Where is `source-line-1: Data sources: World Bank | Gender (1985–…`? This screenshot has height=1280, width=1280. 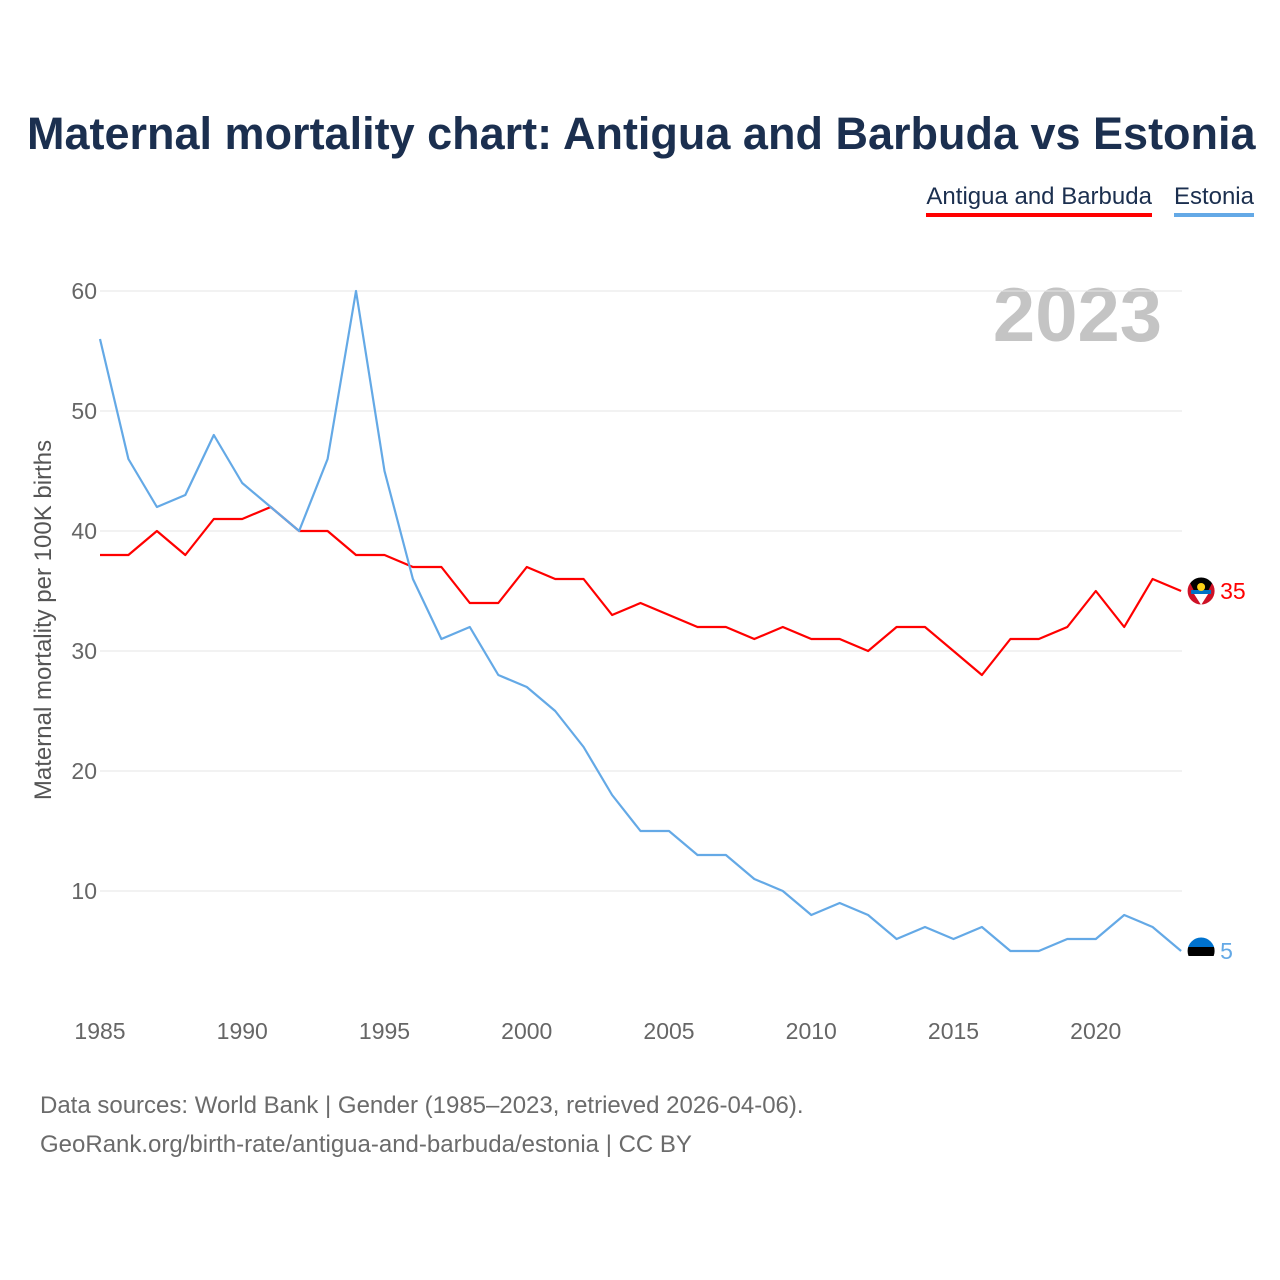 source-line-1: Data sources: World Bank | Gender (1985–… is located at coordinates (422, 1105).